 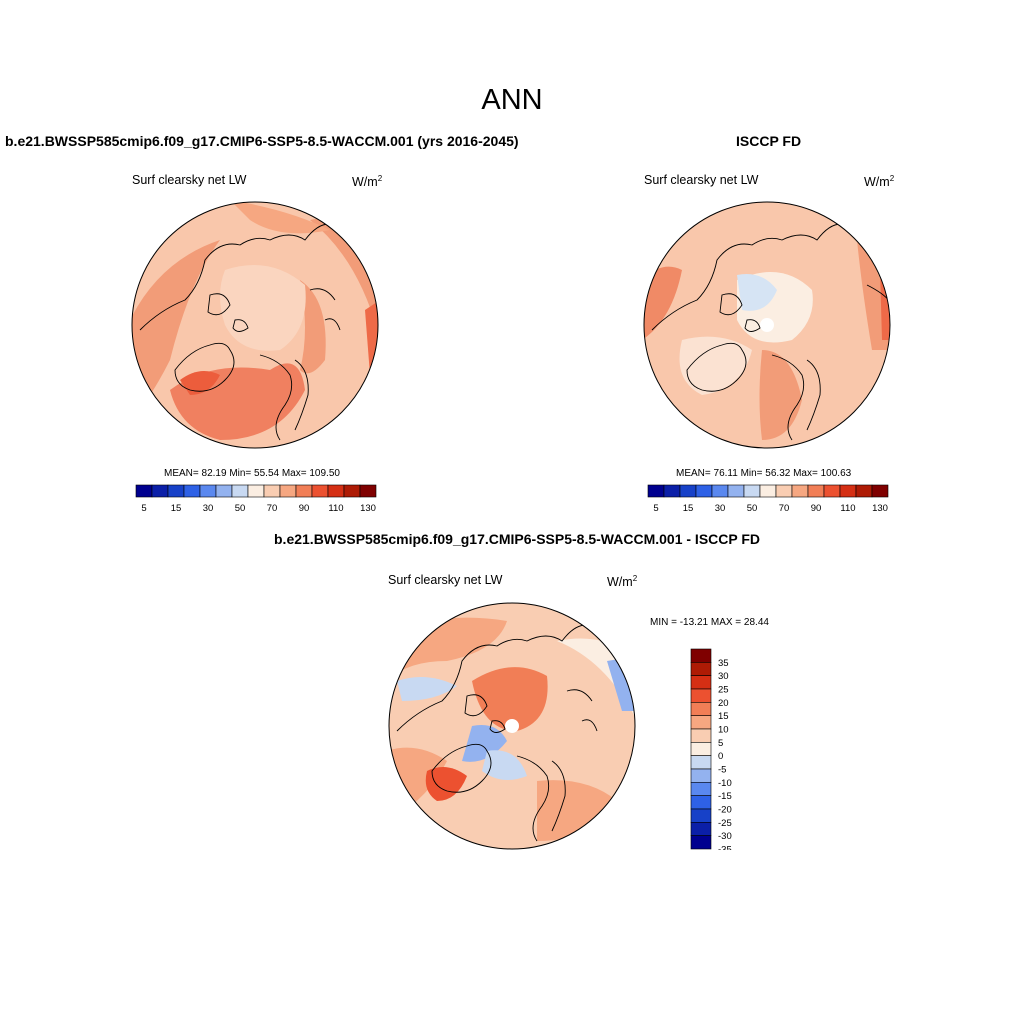 What do you see at coordinates (723, 690) in the screenshot?
I see `colorbar-tick-label: 25` at bounding box center [723, 690].